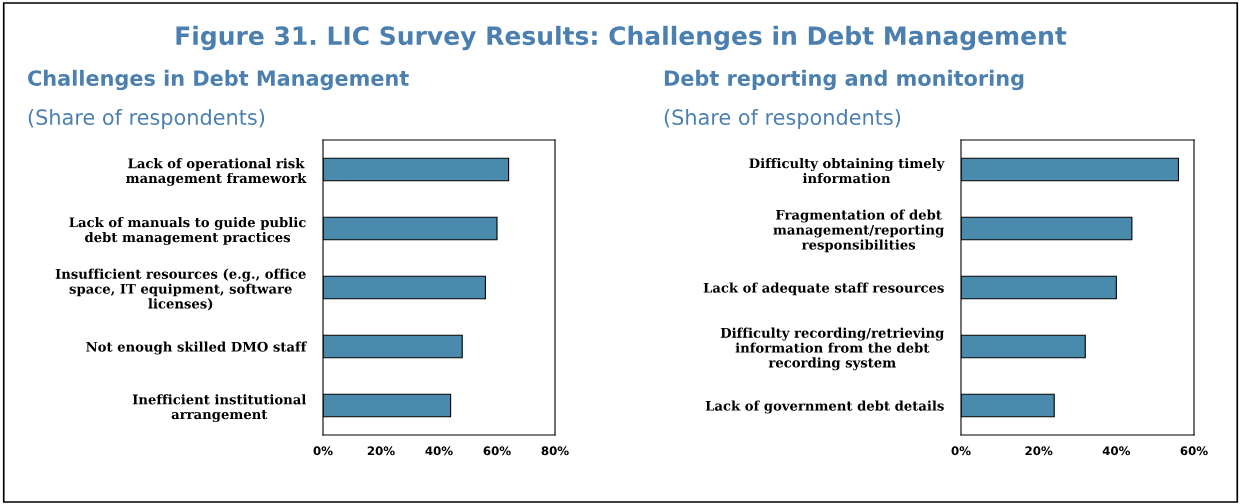 The image size is (1241, 504). Describe the element at coordinates (847, 171) in the screenshot. I see `y-tick-label: Difficulty obtaining timely information` at that location.